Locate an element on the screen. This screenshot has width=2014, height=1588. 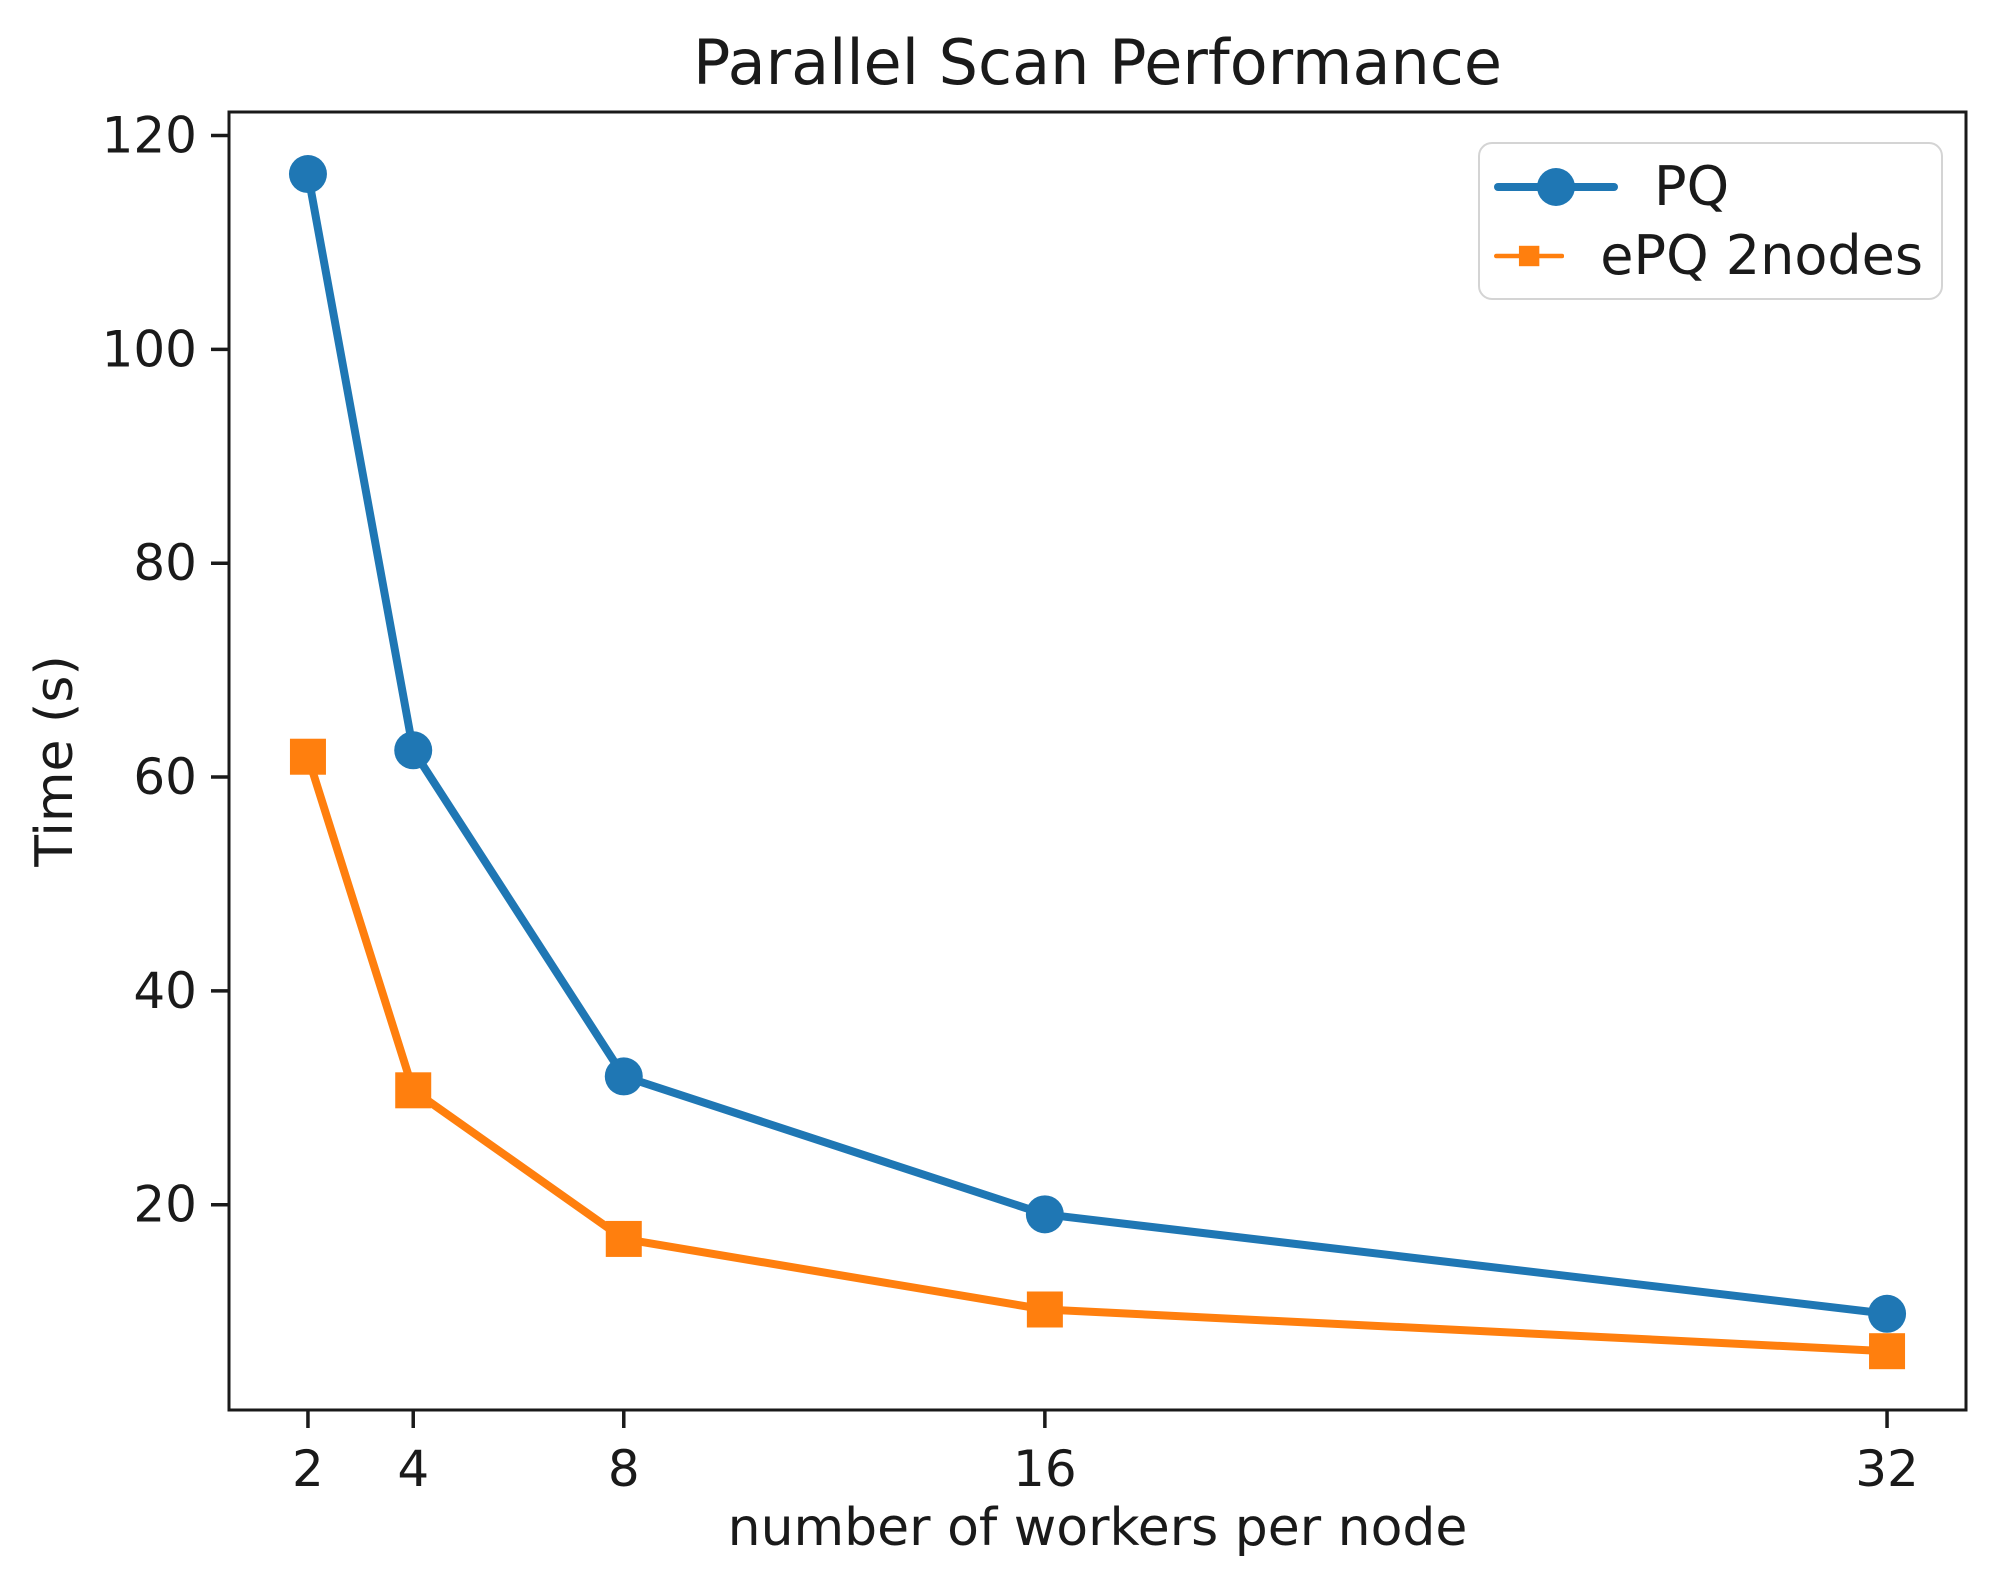
y-axis-label: Time (s) is located at coordinates (55, 761).